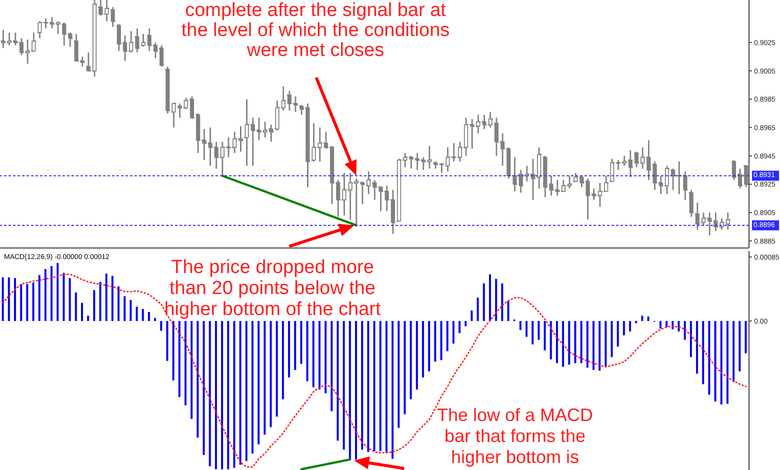  What do you see at coordinates (315, 30) in the screenshot?
I see `annotation: complete after the signal bar at the level of which the conditions were met closes` at bounding box center [315, 30].